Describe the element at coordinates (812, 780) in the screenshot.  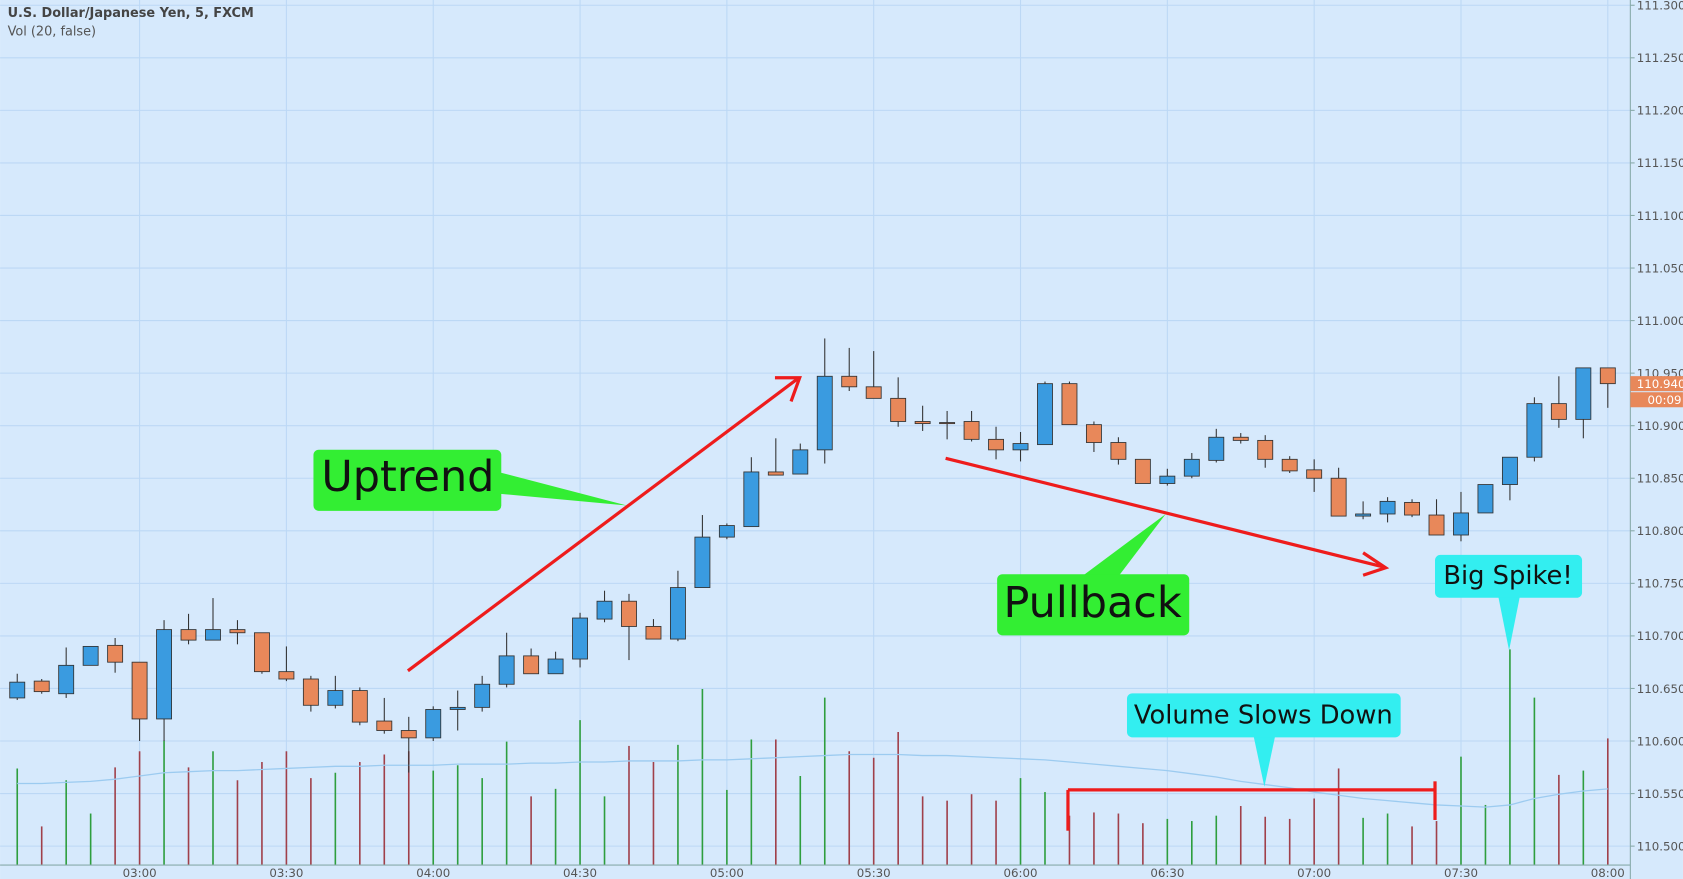
I see `volume-ma-line` at that location.